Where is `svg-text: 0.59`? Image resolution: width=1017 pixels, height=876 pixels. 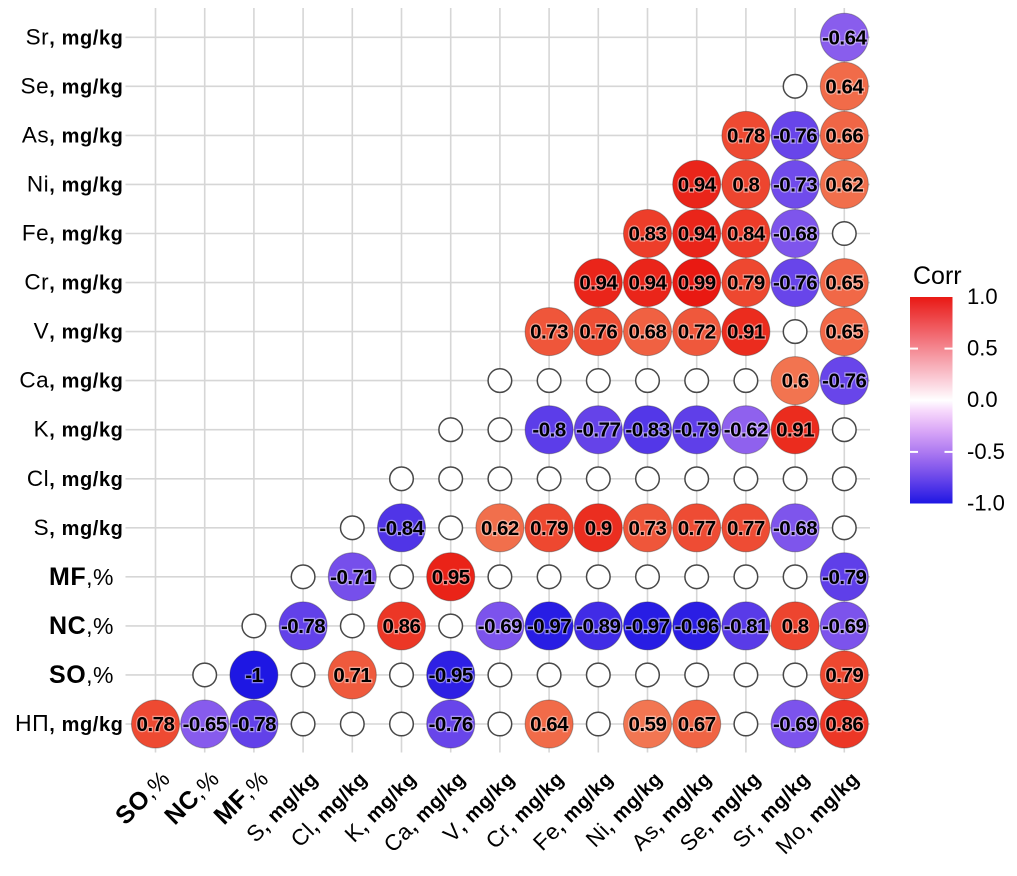 svg-text: 0.59 is located at coordinates (648, 724).